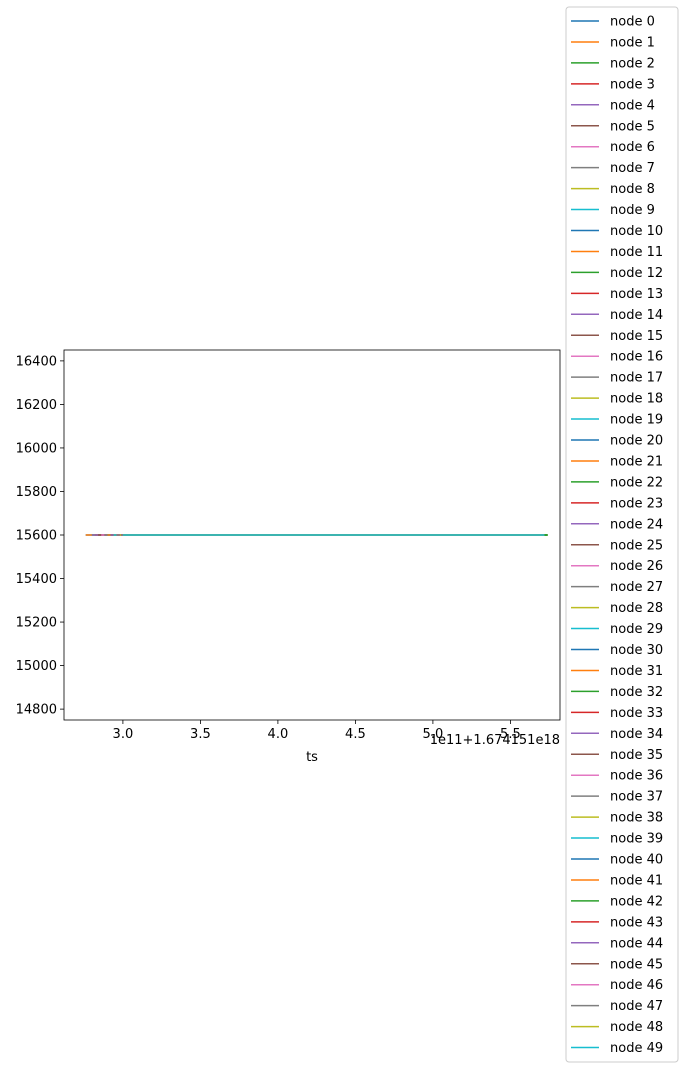 The width and height of the screenshot is (683, 1071). I want to click on legend-item: node 5, so click(613, 126).